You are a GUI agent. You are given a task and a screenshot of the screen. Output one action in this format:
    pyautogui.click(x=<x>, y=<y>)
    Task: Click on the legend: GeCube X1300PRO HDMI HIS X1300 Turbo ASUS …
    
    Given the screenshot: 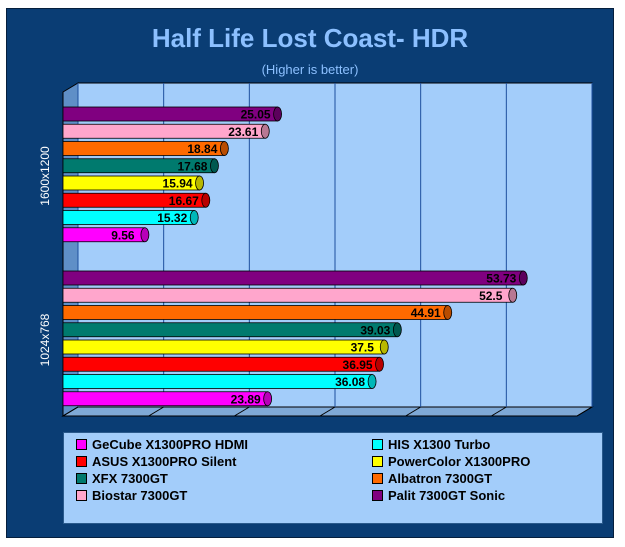 What is the action you would take?
    pyautogui.click(x=333, y=478)
    